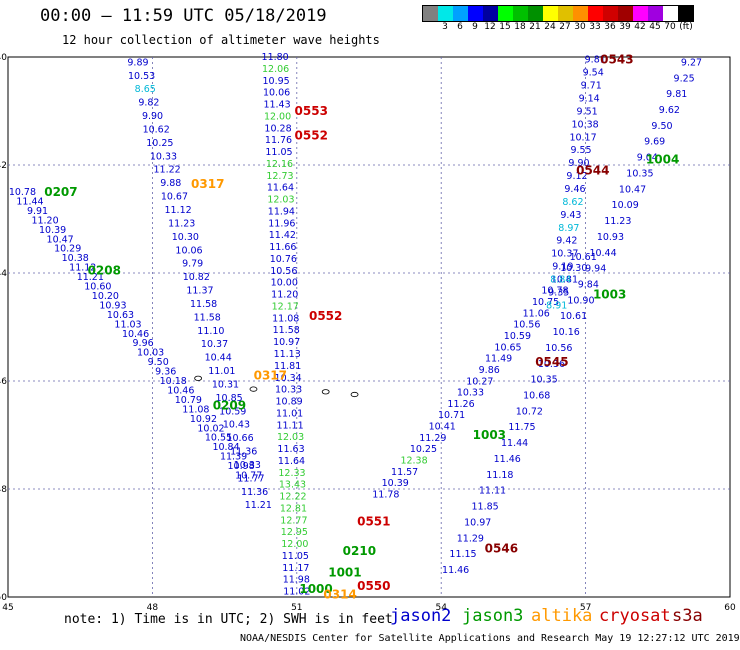 The image size is (740, 650). I want to click on pass-time-label: 1000, so click(315, 589).